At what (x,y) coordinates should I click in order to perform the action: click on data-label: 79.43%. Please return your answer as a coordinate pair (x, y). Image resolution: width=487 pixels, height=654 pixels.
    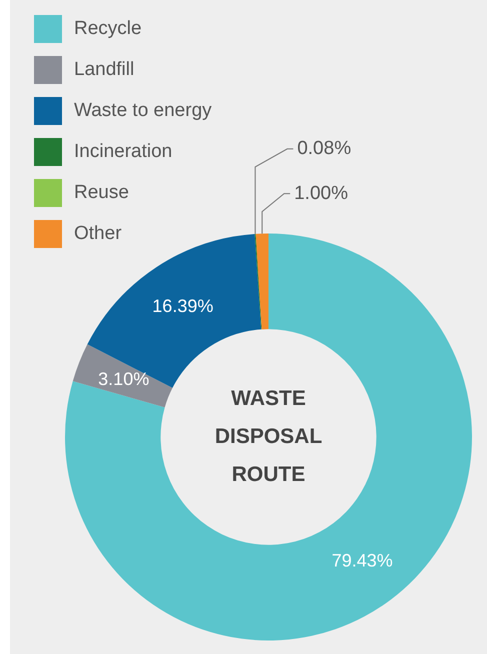
    Looking at the image, I should click on (362, 560).